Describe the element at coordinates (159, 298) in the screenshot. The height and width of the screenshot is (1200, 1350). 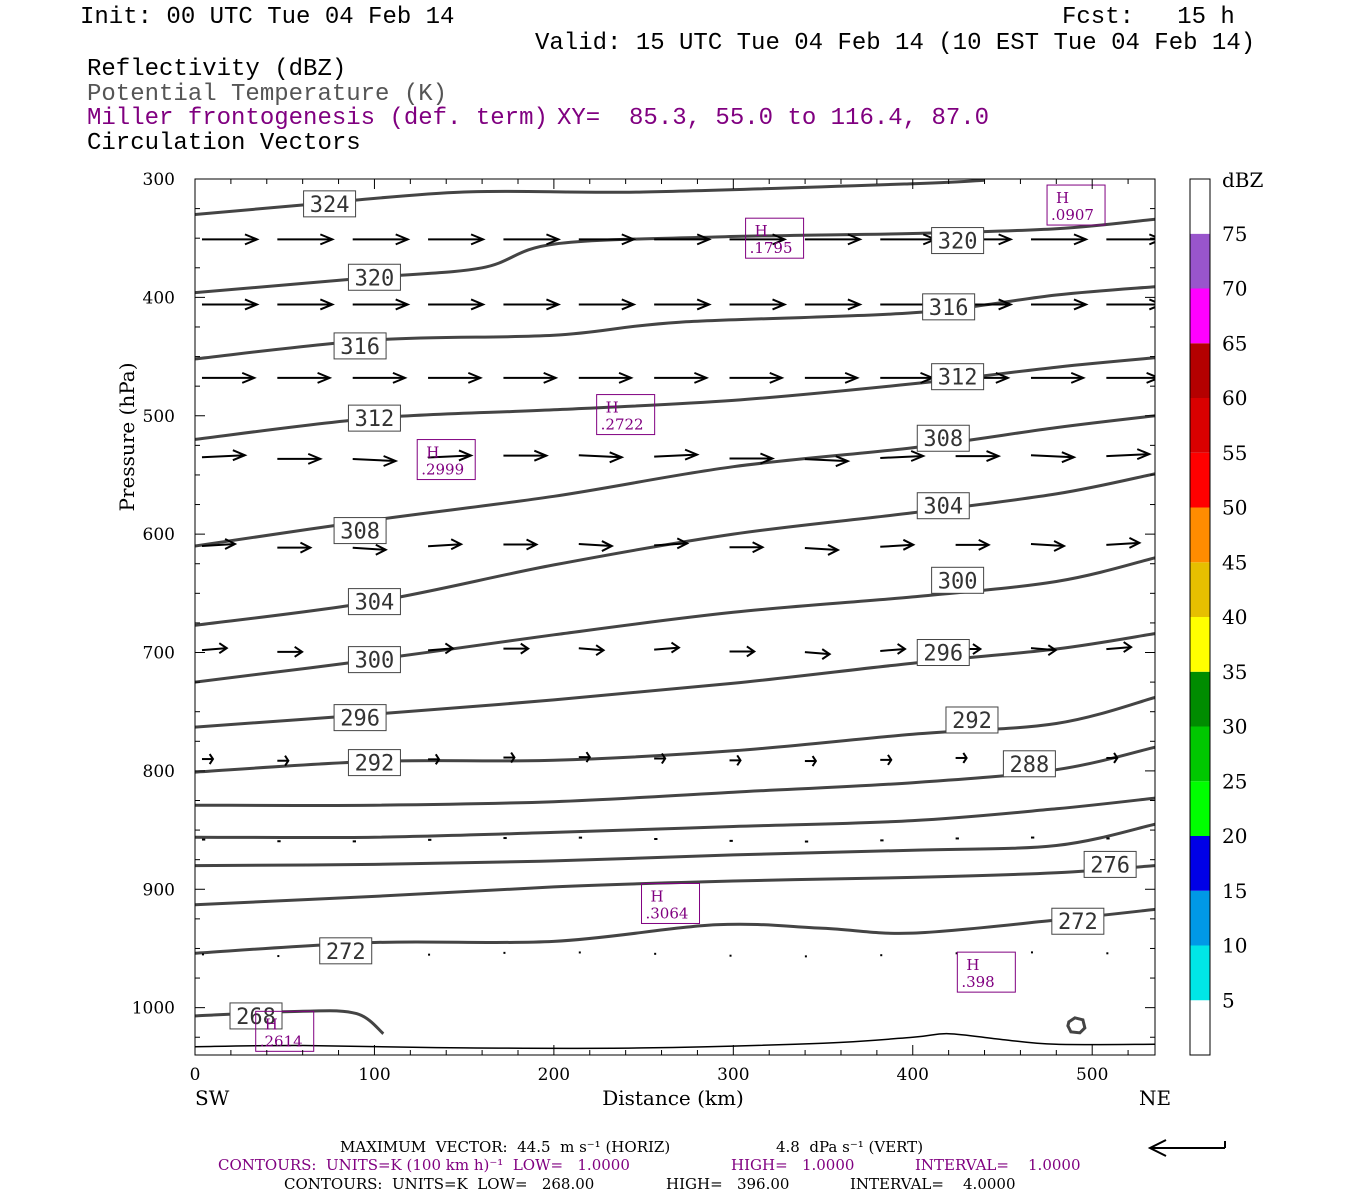
I see `y-tick-label: 400` at that location.